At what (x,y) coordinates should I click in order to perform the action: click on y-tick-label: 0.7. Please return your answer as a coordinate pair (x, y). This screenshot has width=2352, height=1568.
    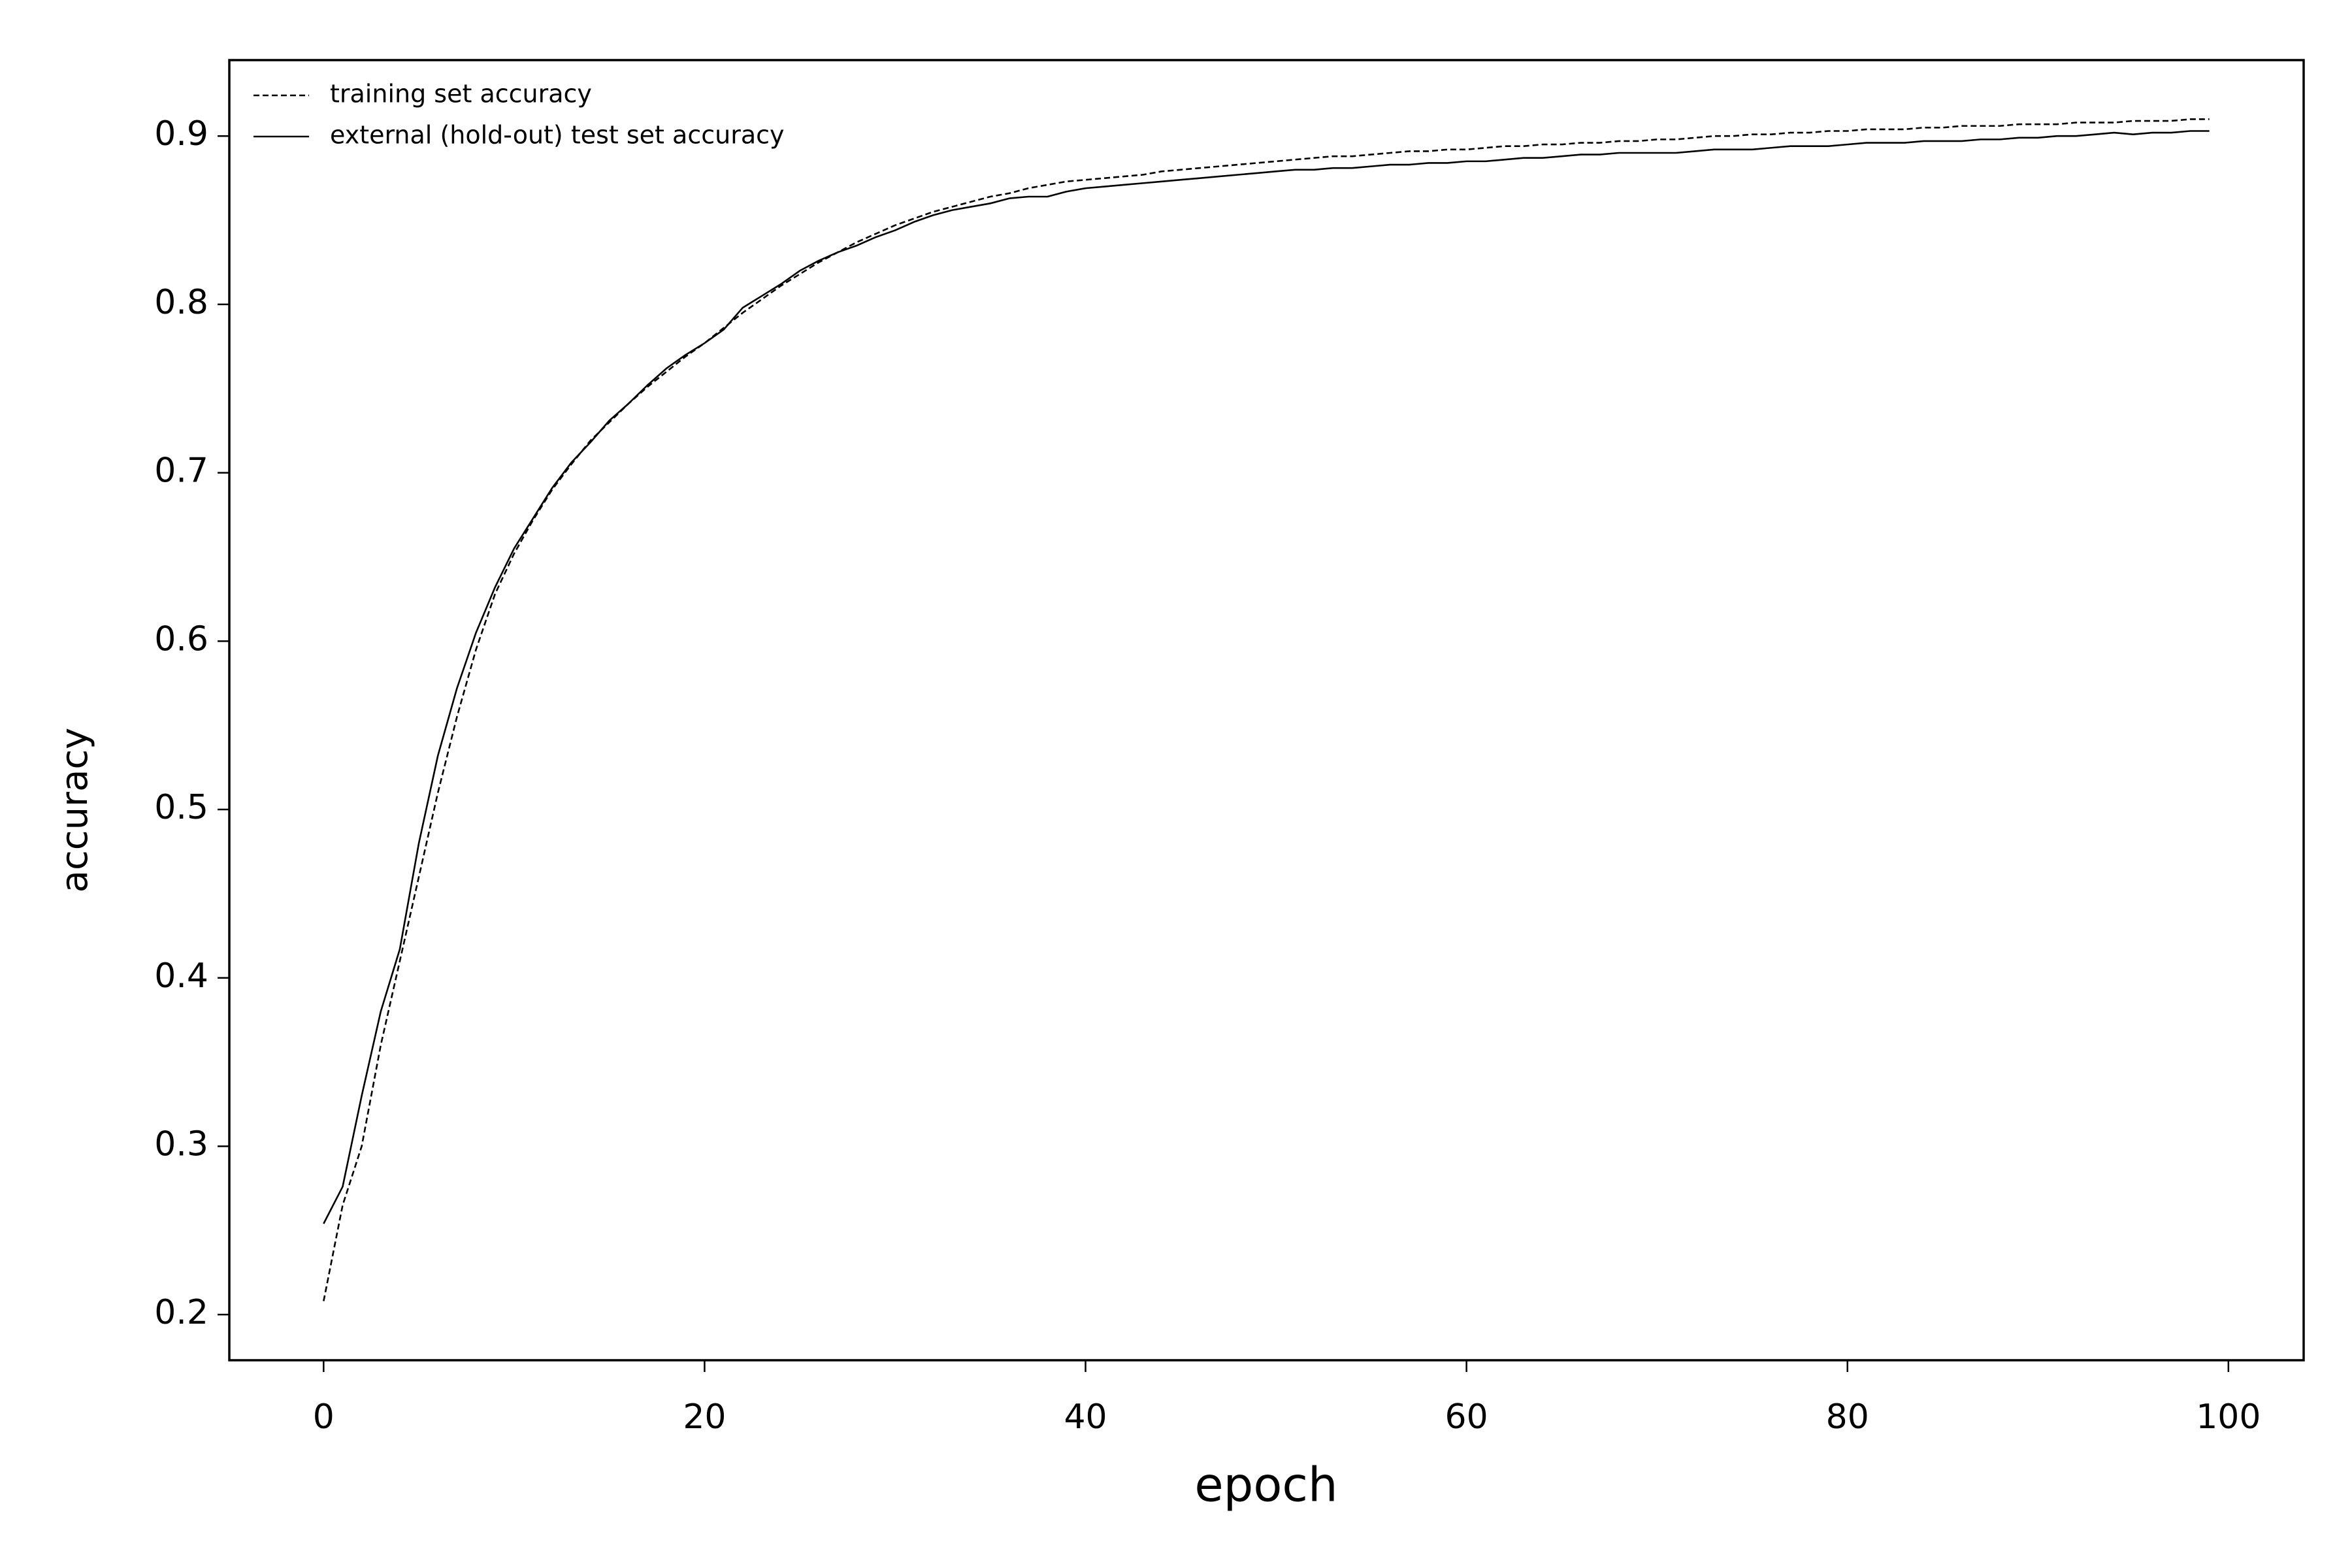
    Looking at the image, I should click on (181, 471).